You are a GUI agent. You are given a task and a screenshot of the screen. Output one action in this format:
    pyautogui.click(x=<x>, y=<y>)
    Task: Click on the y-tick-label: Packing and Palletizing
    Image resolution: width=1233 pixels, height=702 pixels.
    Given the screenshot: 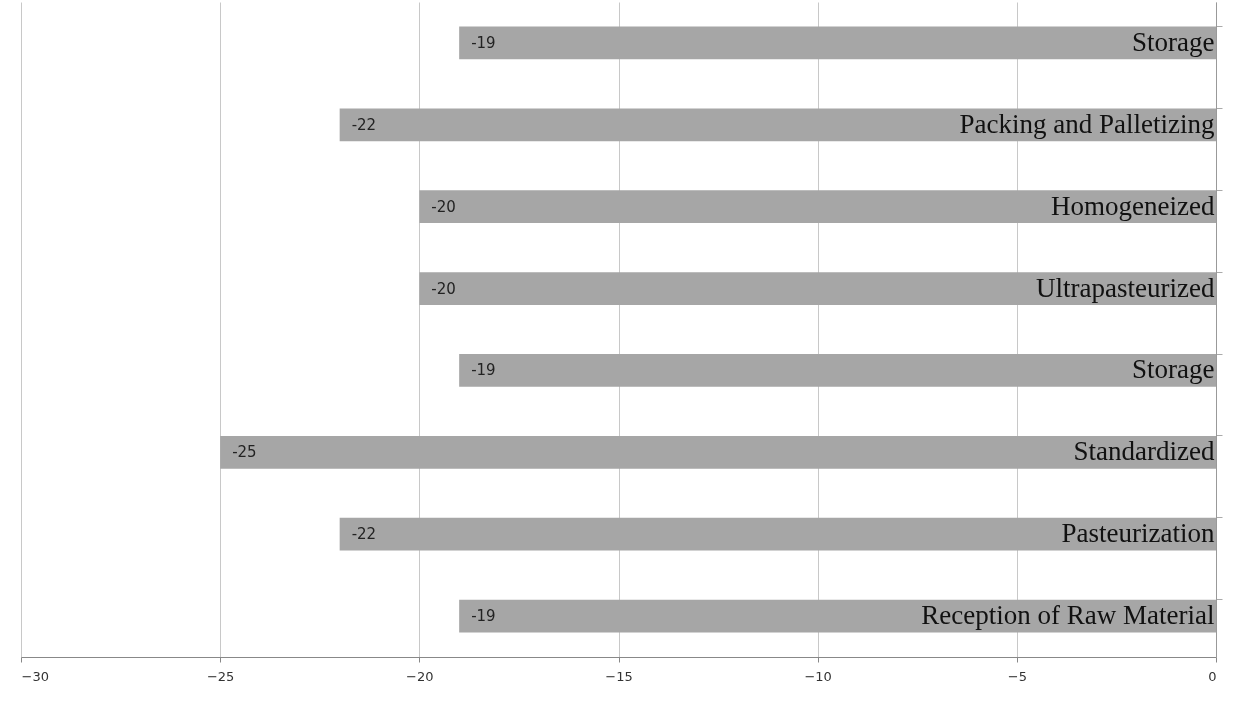 What is the action you would take?
    pyautogui.click(x=1087, y=123)
    